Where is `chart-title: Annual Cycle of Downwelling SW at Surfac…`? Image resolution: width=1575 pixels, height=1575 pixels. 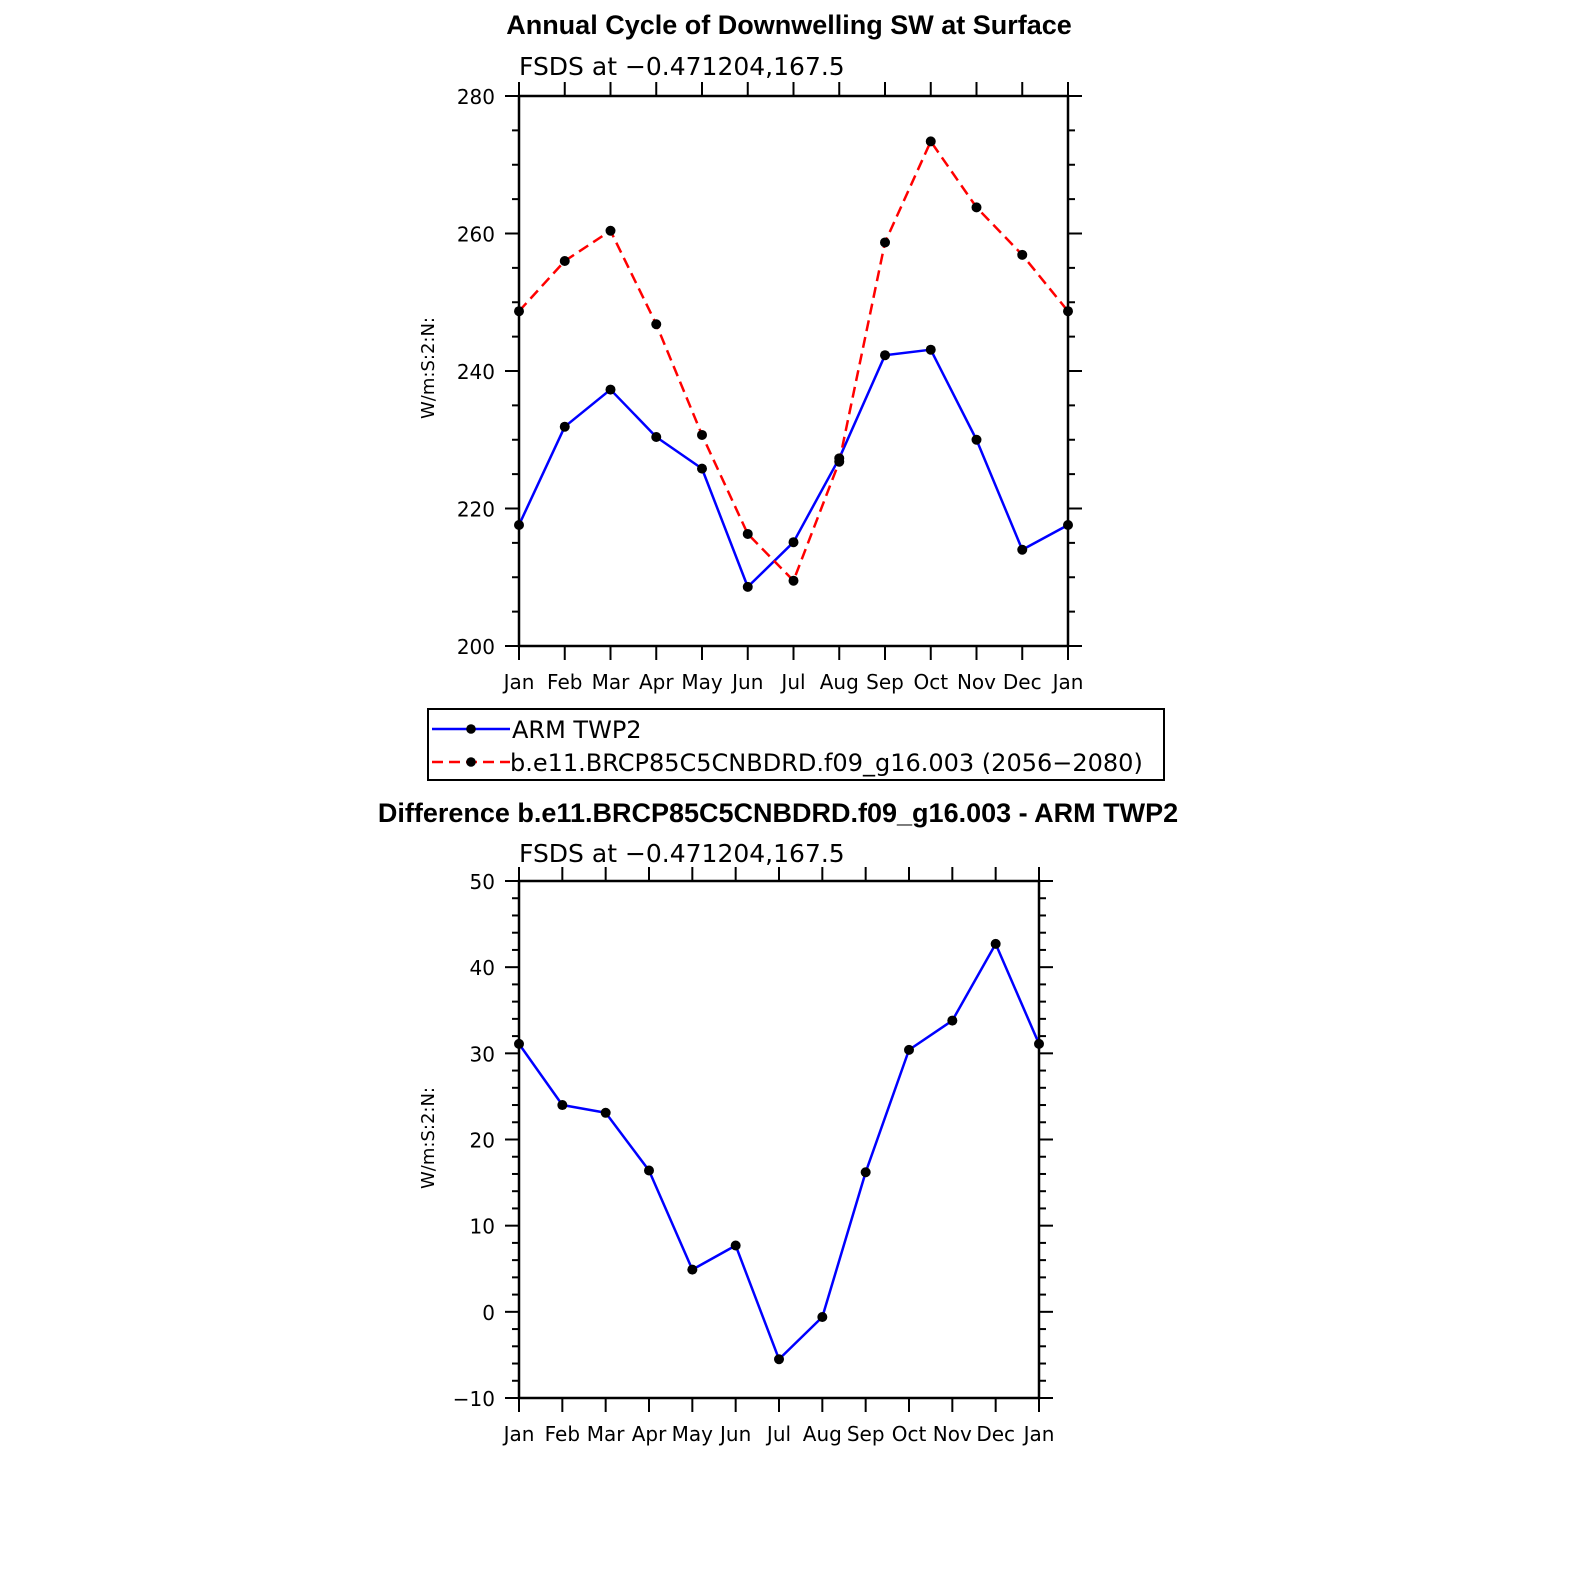 chart-title: Annual Cycle of Downwelling SW at Surfac… is located at coordinates (789, 25).